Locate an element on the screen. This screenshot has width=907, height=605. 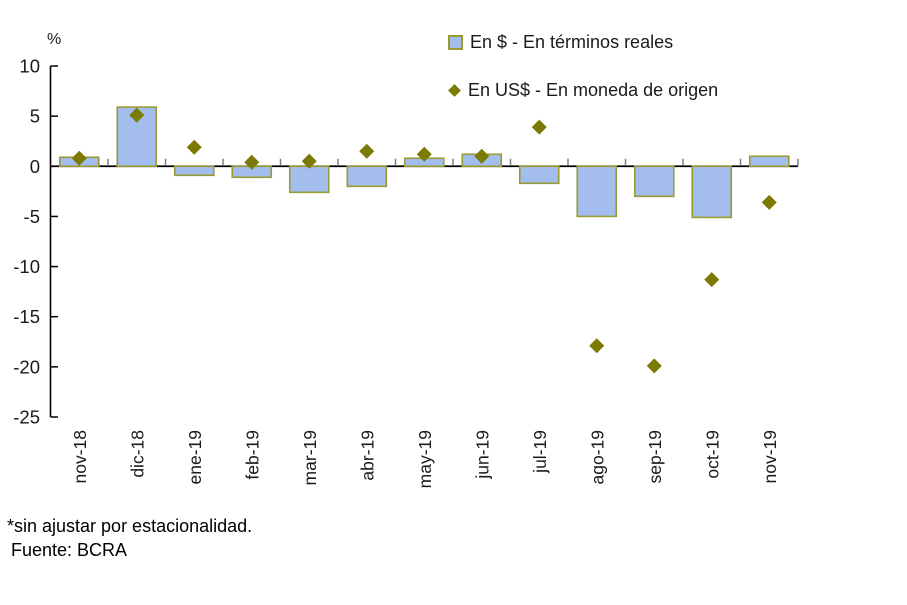
y-axis-tick-label: -5 is located at coordinates (32, 216).